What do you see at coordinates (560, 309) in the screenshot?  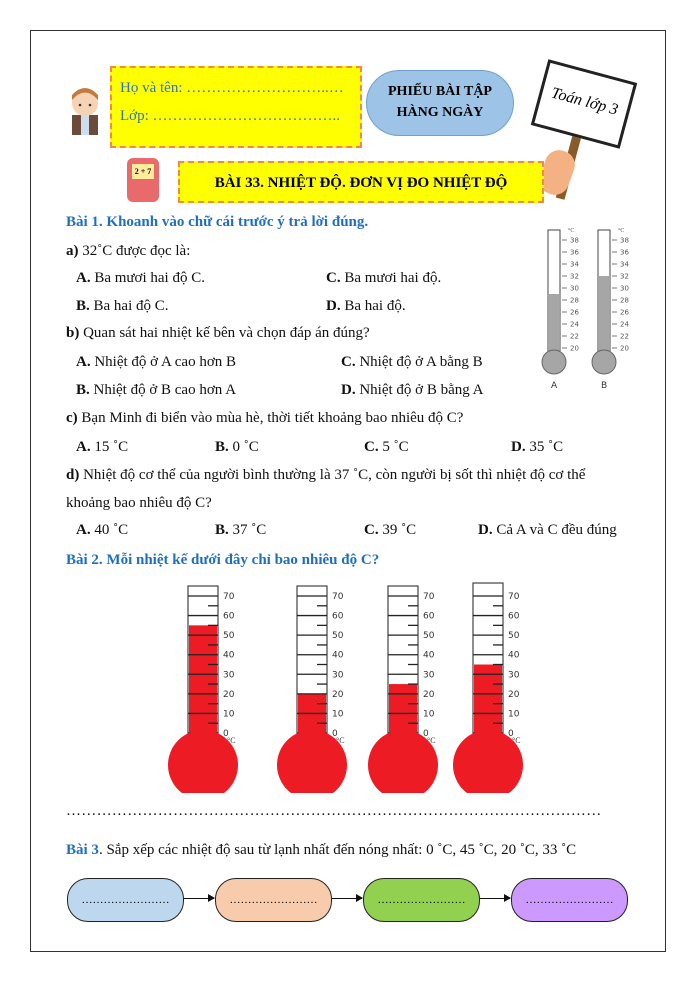 I see `thermometer-A: °C 38 36 34 32 30 28 26 24 22 20 A` at bounding box center [560, 309].